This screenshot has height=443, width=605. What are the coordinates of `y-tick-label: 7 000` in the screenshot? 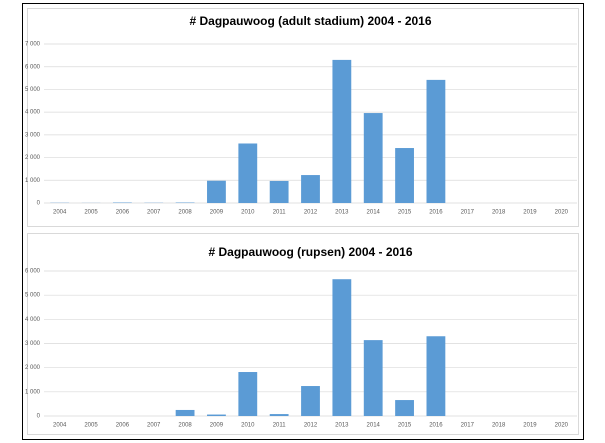 It's located at (33, 45).